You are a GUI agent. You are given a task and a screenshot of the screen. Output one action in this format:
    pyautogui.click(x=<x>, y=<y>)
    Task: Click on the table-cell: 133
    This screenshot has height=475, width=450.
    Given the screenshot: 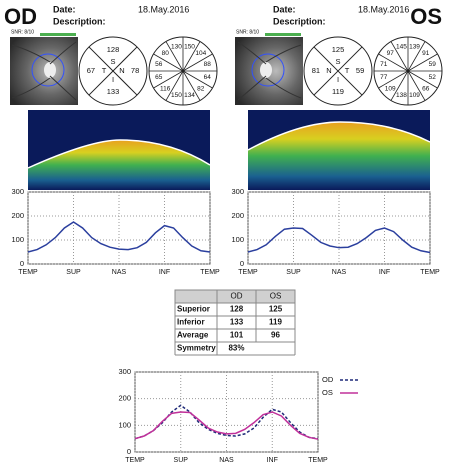 What is the action you would take?
    pyautogui.click(x=237, y=322)
    